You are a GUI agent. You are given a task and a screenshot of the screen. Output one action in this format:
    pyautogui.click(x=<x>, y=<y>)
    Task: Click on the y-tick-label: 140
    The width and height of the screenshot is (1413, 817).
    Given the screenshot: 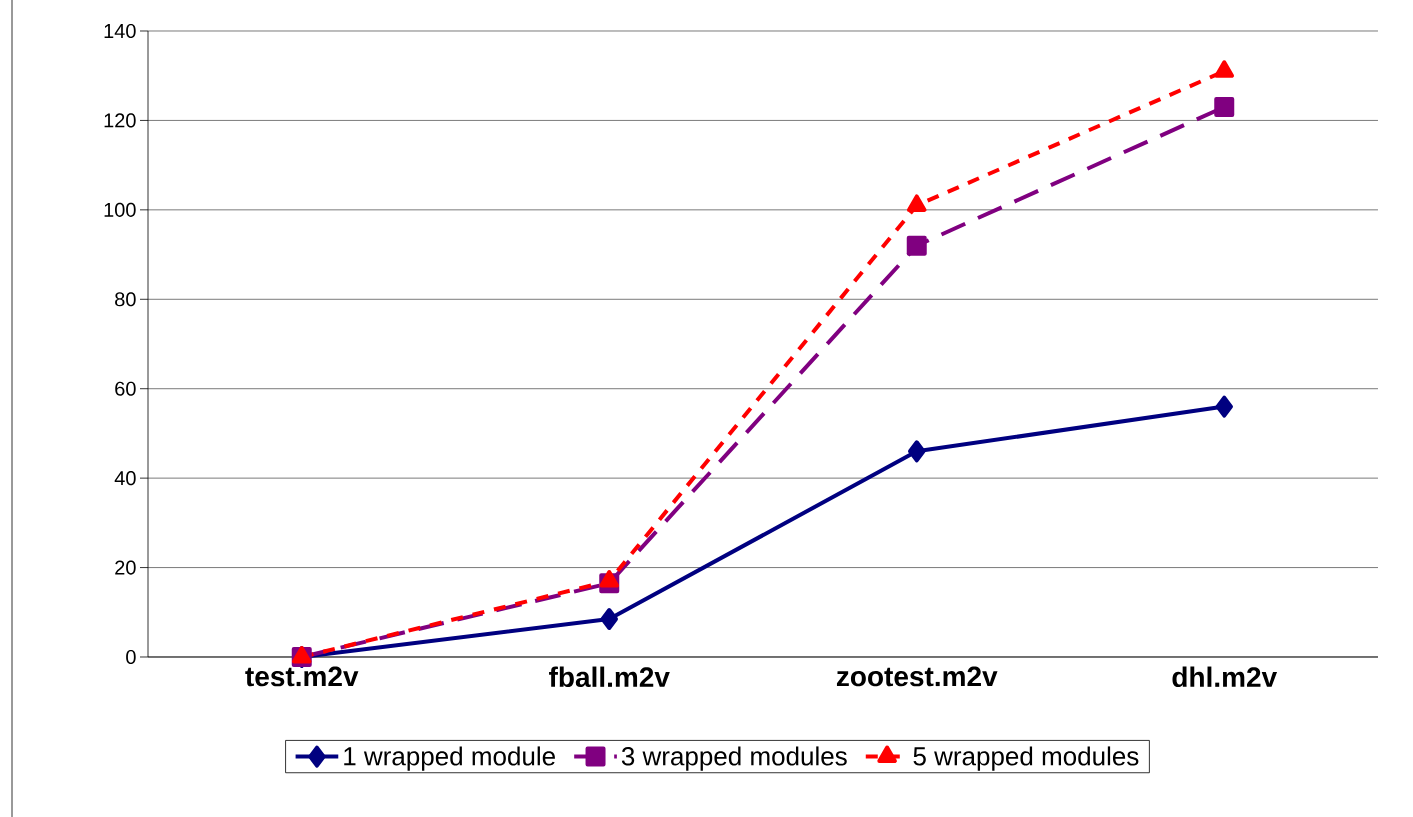 What is the action you would take?
    pyautogui.click(x=120, y=31)
    